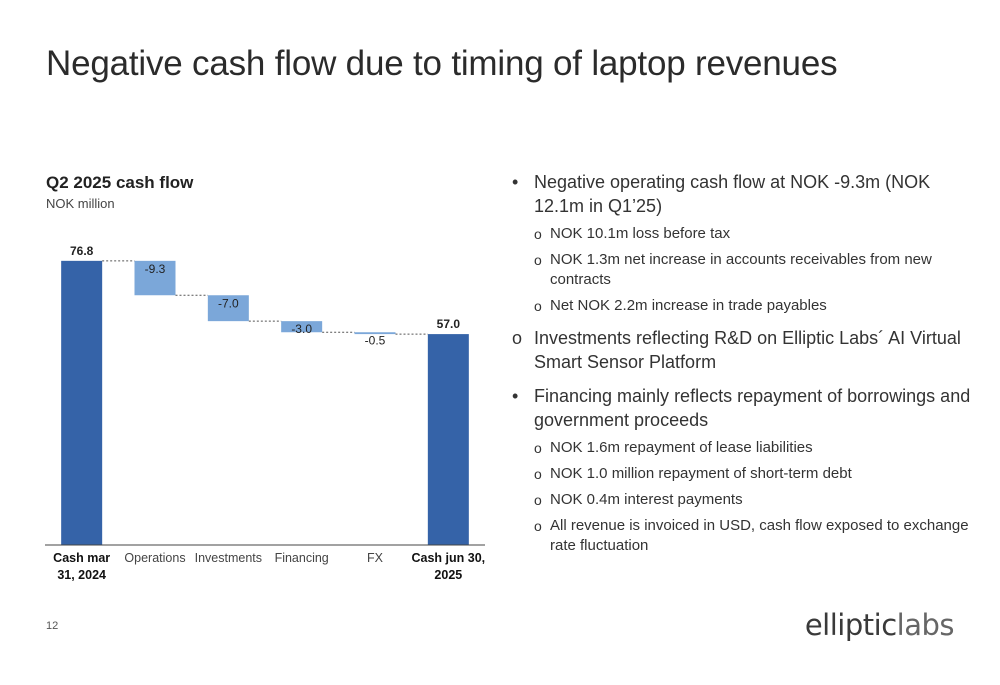 This screenshot has width=1000, height=685. I want to click on x-tick-label-line: Financing, so click(302, 558).